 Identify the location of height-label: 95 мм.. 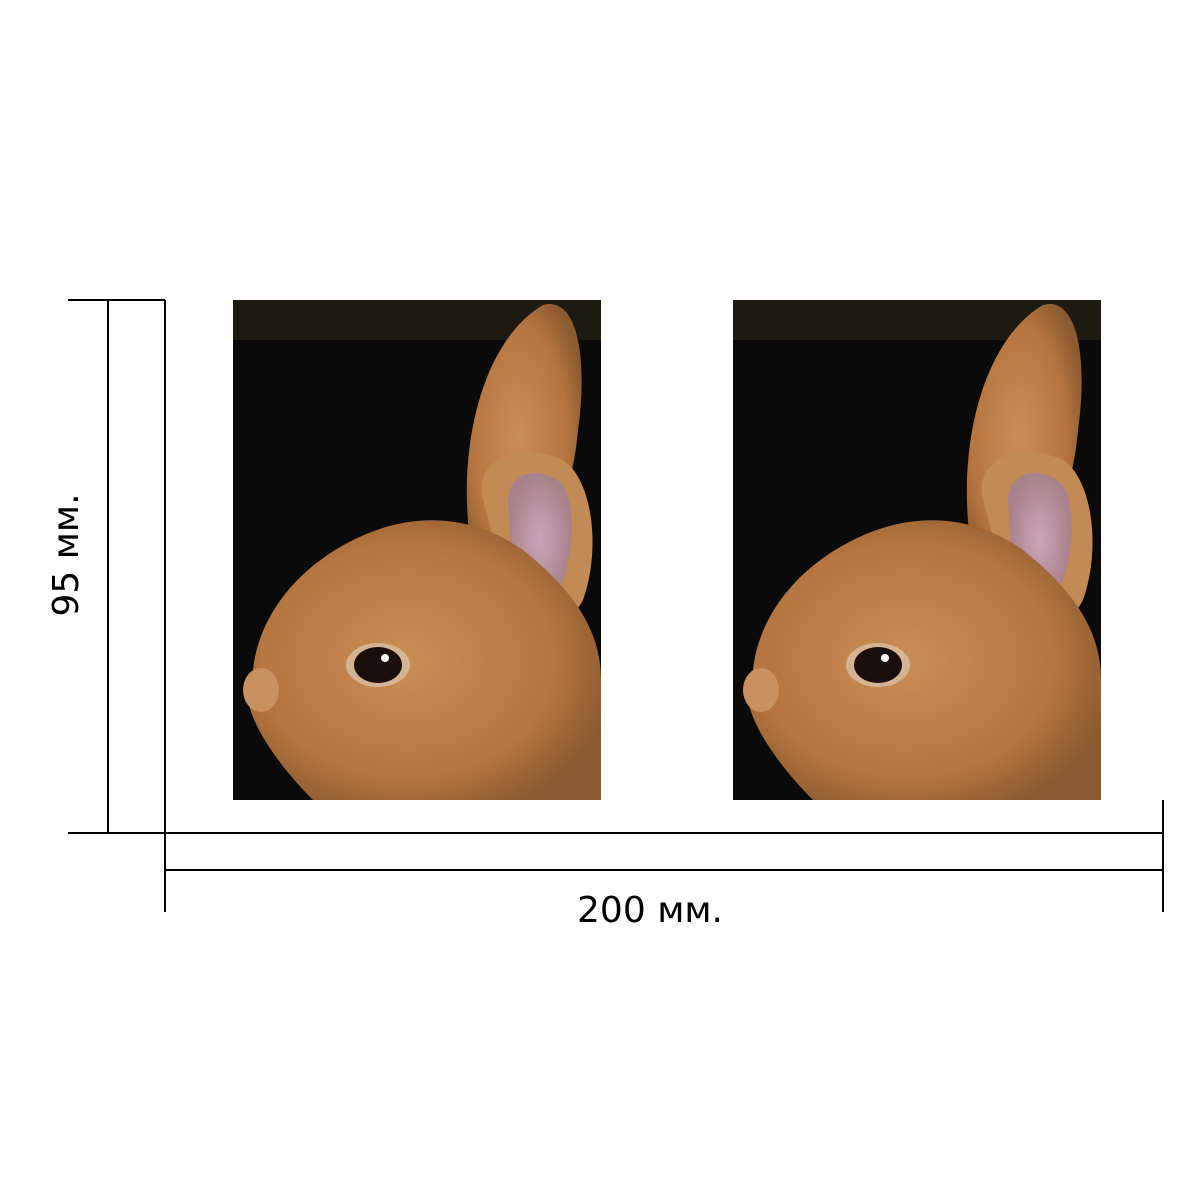
(66, 554).